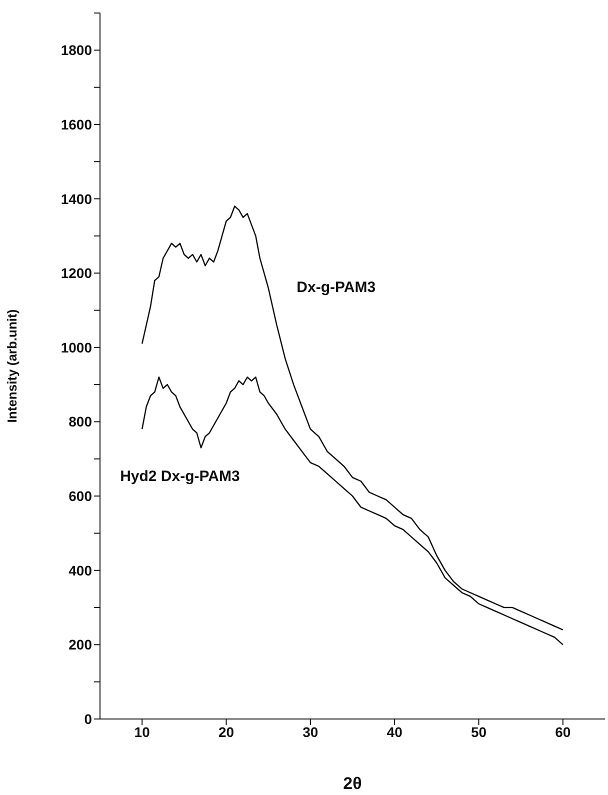  I want to click on y-tick-label: 1600, so click(76, 124).